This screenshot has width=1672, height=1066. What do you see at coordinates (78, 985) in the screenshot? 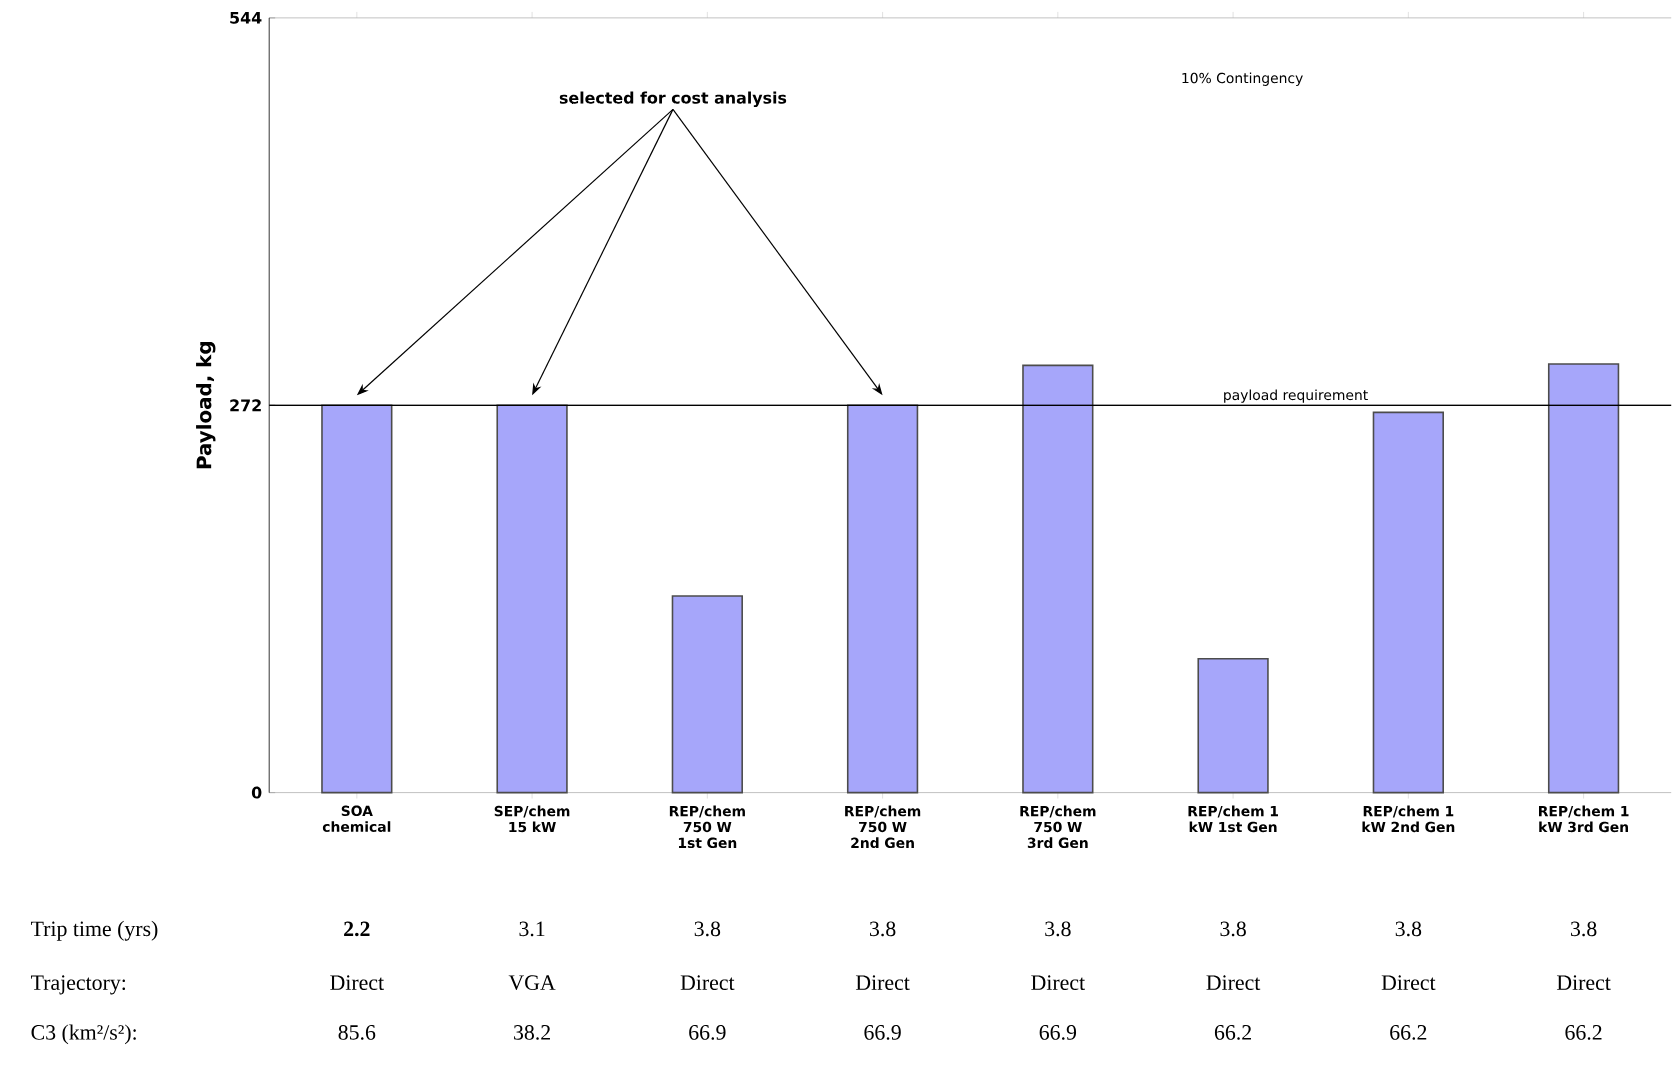
I see `text: Trajectory:` at bounding box center [78, 985].